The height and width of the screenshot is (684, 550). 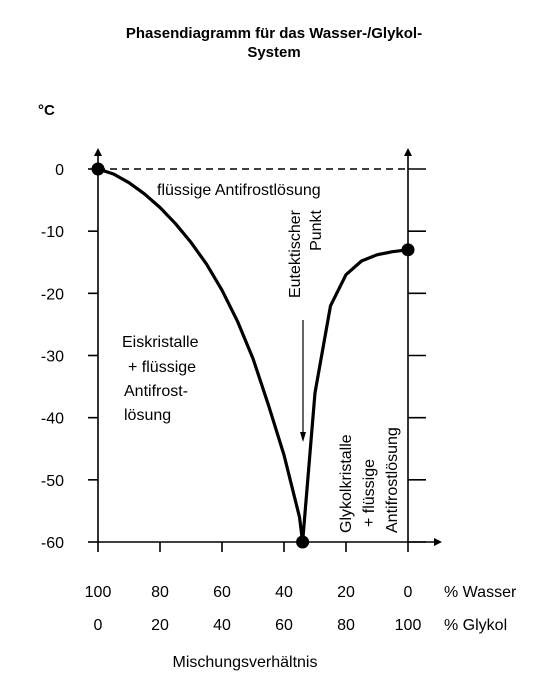 I want to click on x-tick-label-glykol: 40, so click(x=222, y=625).